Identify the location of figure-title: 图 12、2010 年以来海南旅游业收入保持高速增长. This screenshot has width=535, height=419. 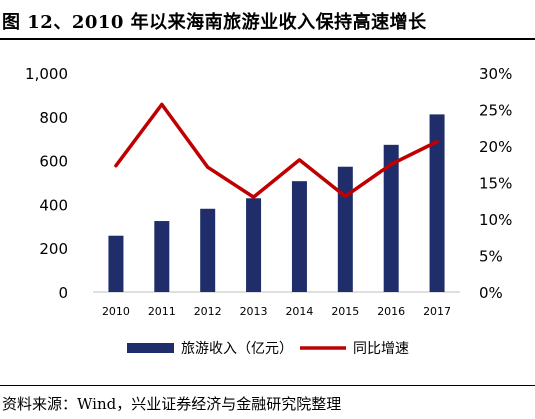
(214, 22).